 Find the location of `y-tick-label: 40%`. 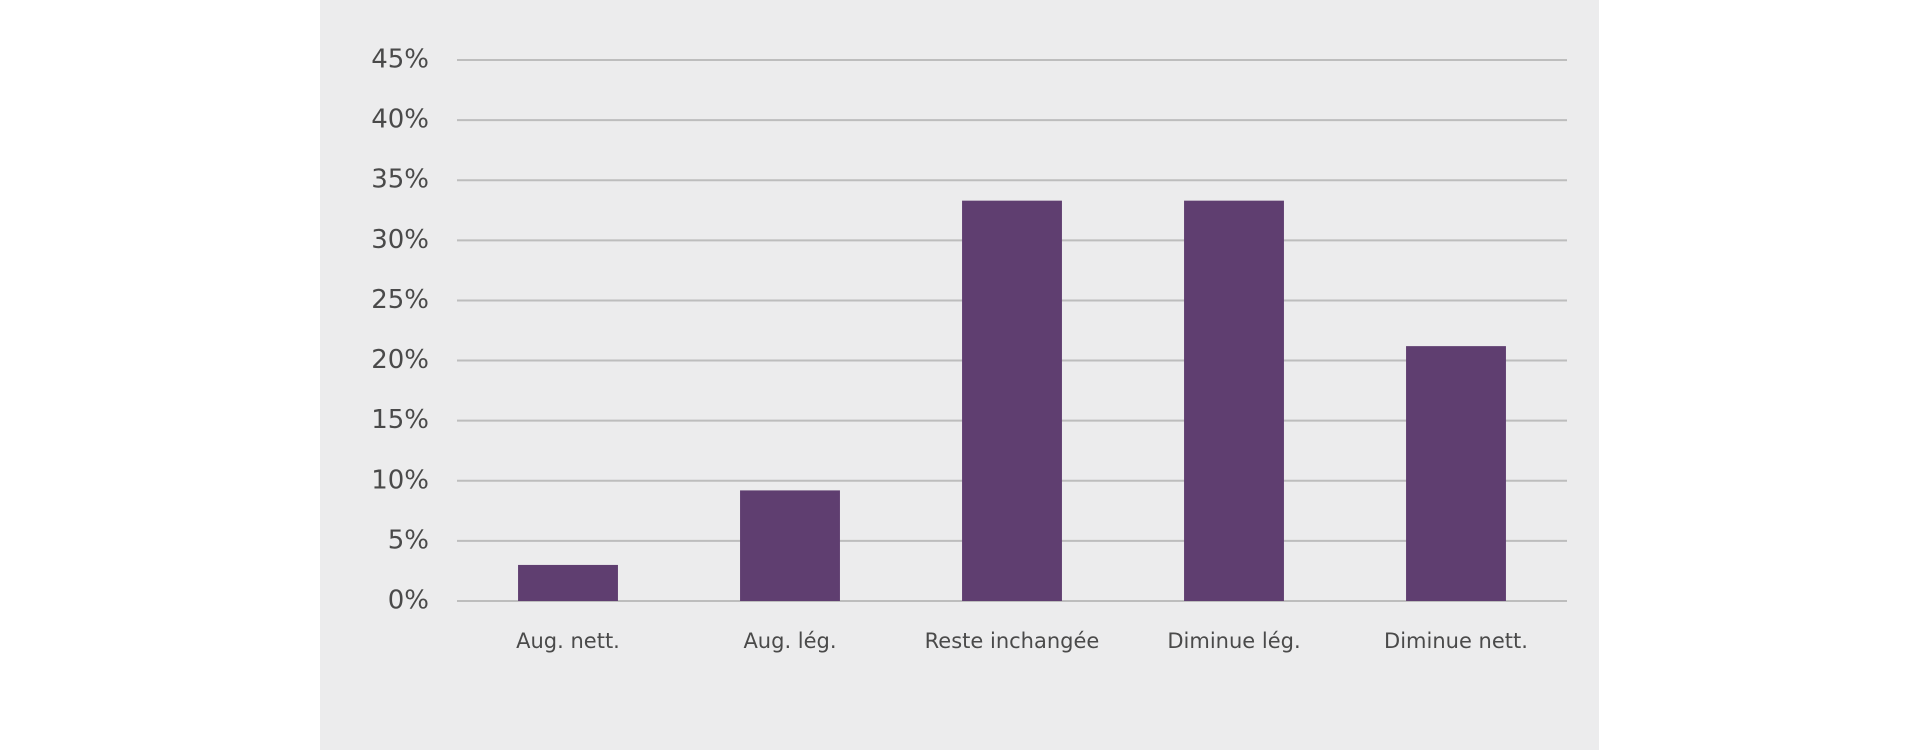

y-tick-label: 40% is located at coordinates (400, 120).